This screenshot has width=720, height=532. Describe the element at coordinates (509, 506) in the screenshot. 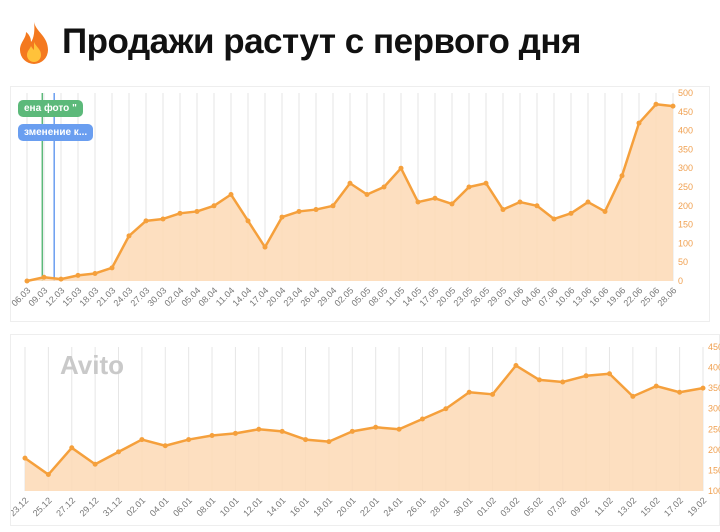

I see `x-tick-label: 03.02` at that location.